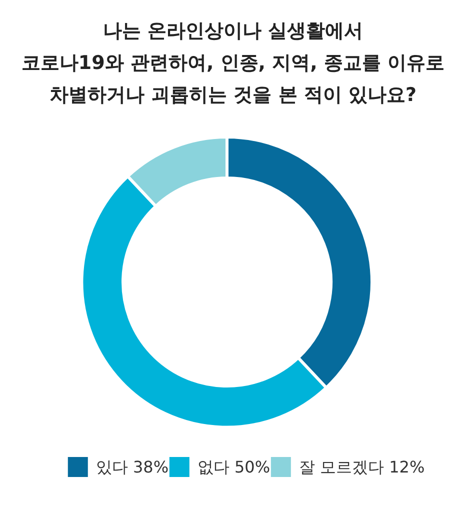 The image size is (466, 507). What do you see at coordinates (233, 467) in the screenshot?
I see `legend-label: 없다 50%` at bounding box center [233, 467].